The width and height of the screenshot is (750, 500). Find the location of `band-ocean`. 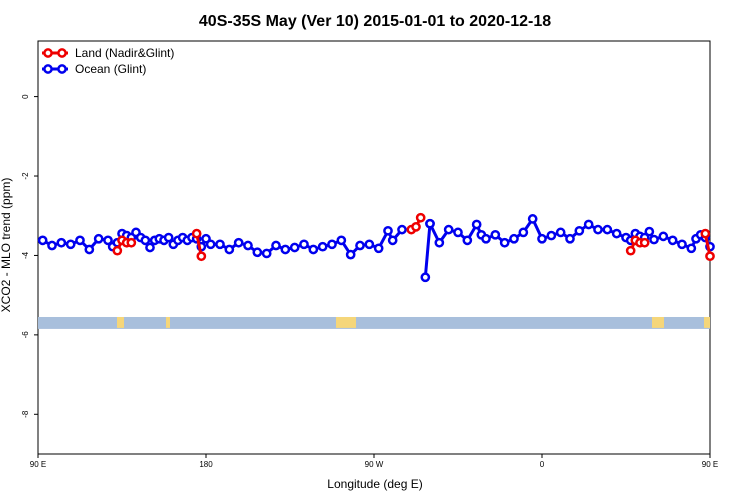

band-ocean is located at coordinates (374, 322).